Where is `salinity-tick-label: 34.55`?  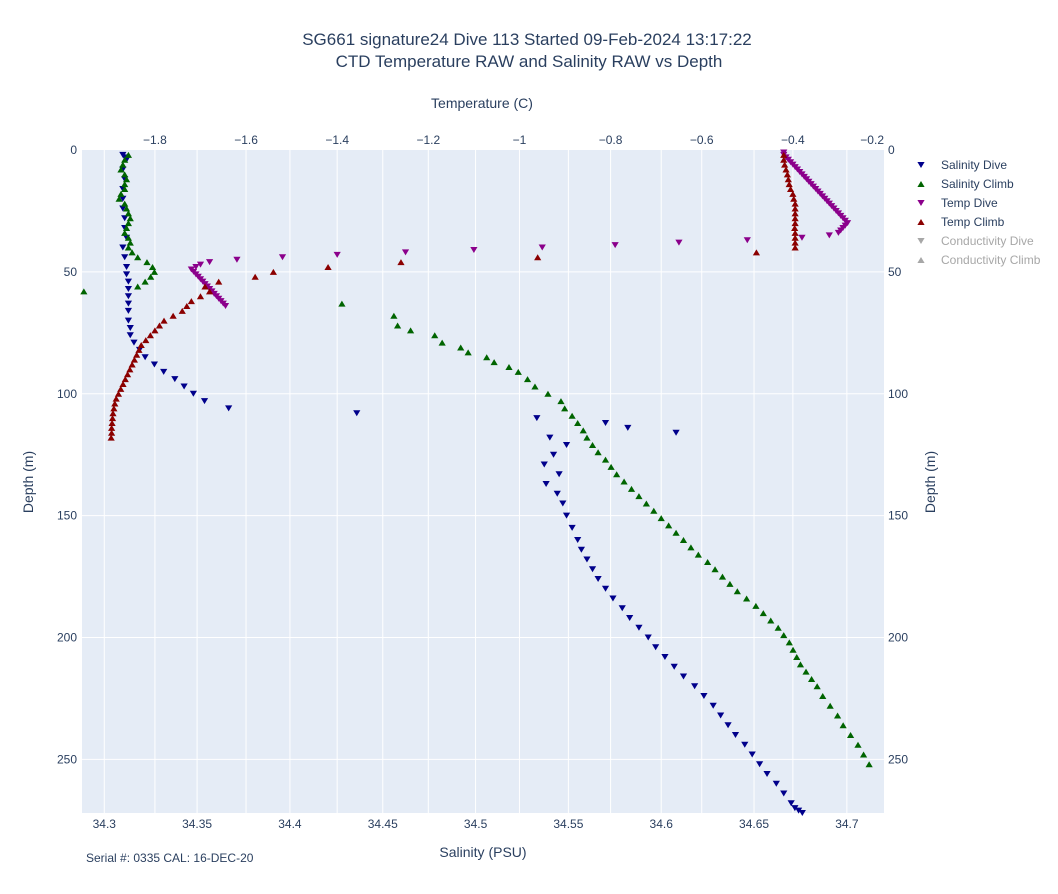
salinity-tick-label: 34.55 is located at coordinates (568, 824).